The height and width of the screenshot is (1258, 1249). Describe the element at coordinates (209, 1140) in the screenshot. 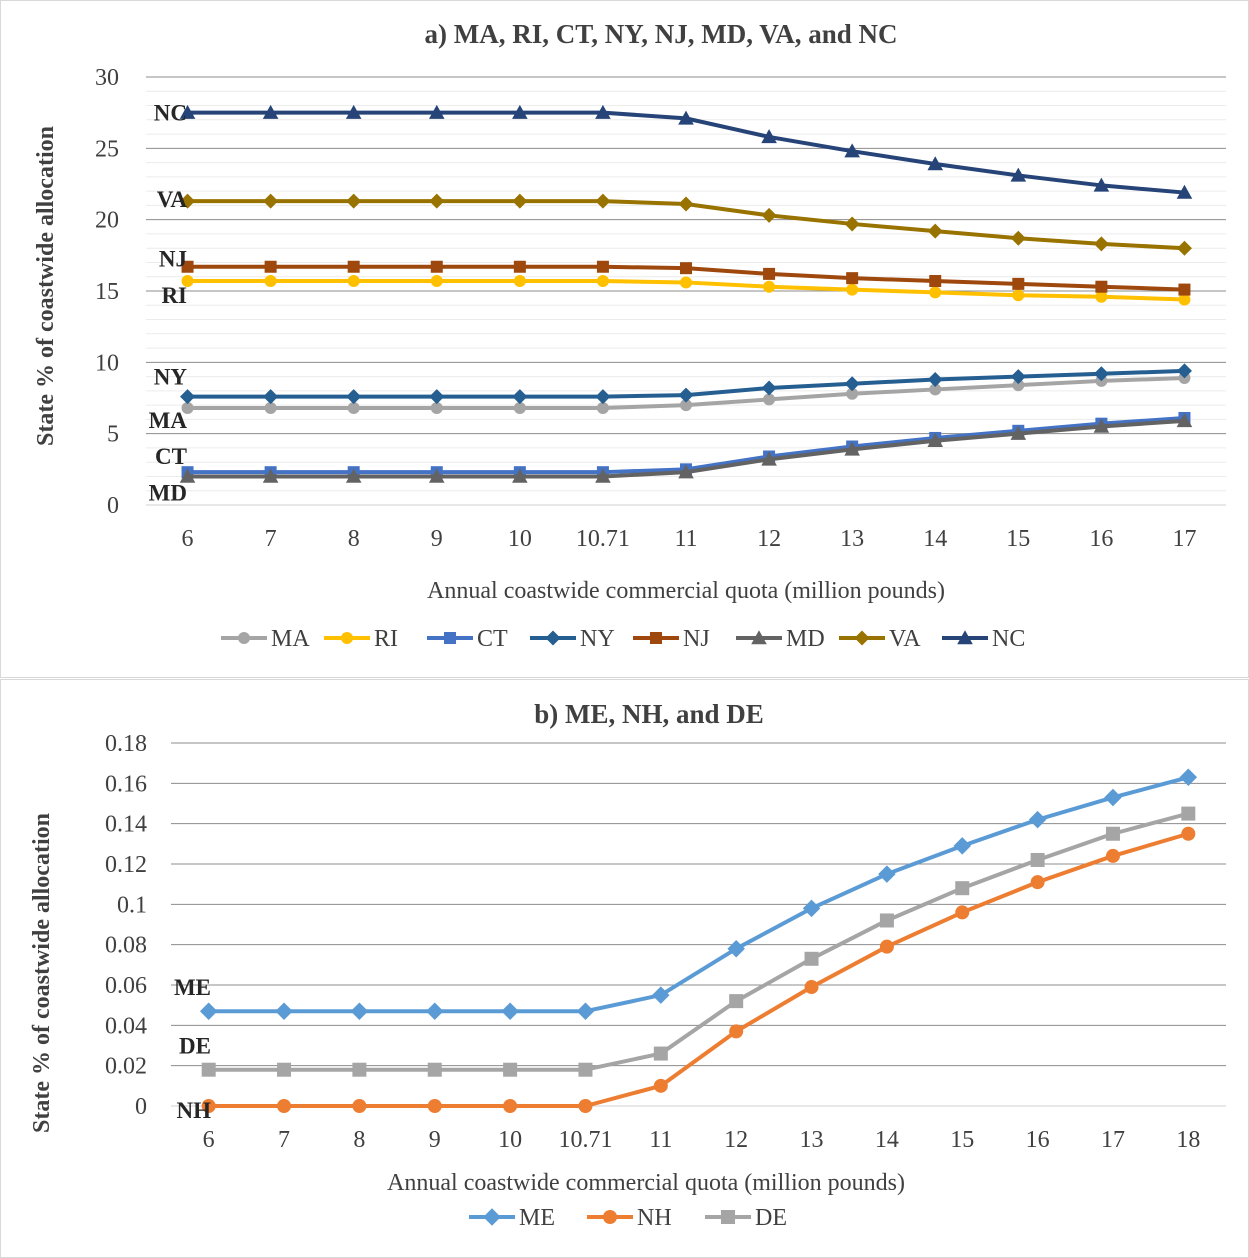

I see `x-tick-label: 6` at that location.